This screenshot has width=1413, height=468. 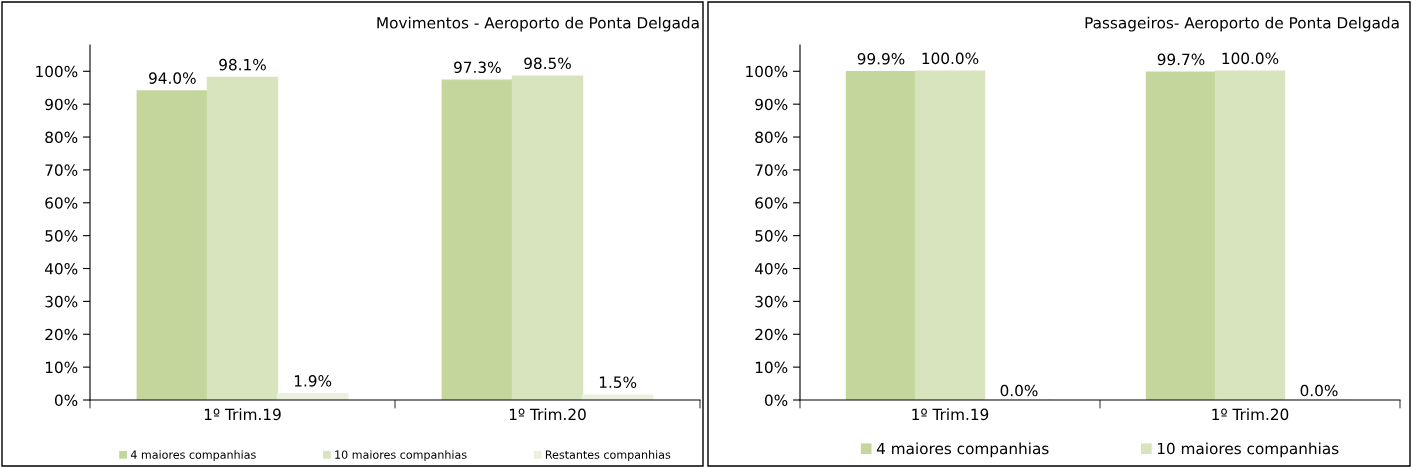 I want to click on data-label: 98.1%, so click(x=242, y=64).